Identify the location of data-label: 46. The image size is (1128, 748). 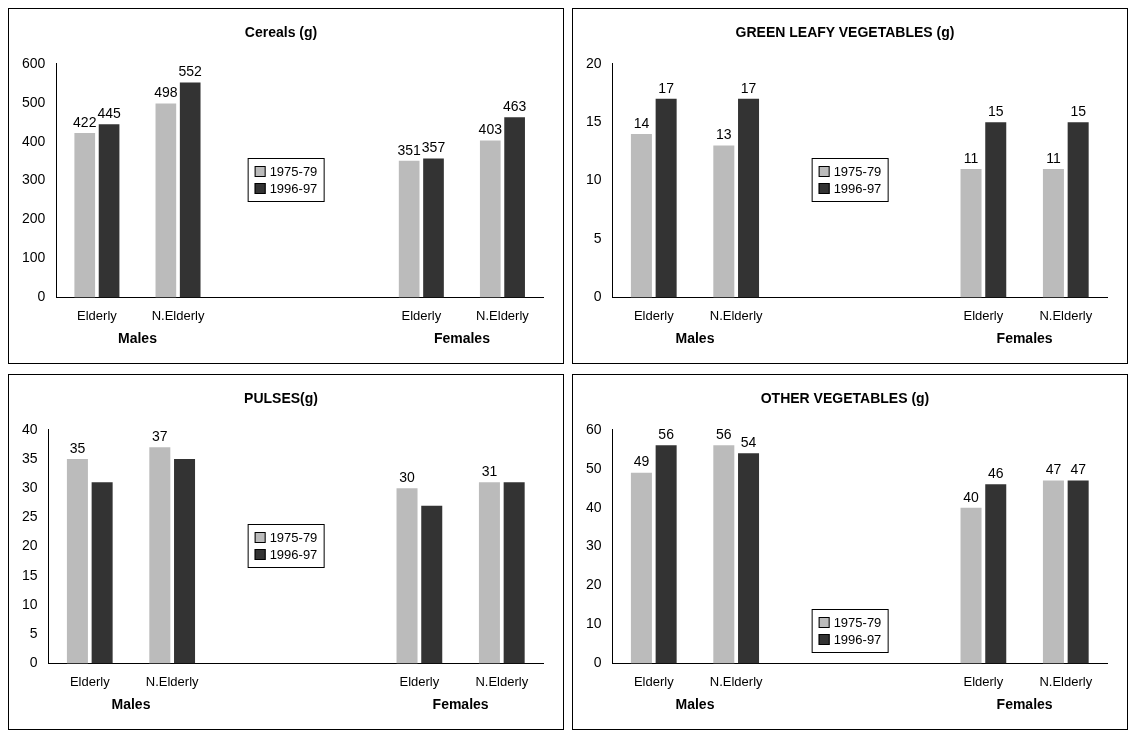
(995, 473).